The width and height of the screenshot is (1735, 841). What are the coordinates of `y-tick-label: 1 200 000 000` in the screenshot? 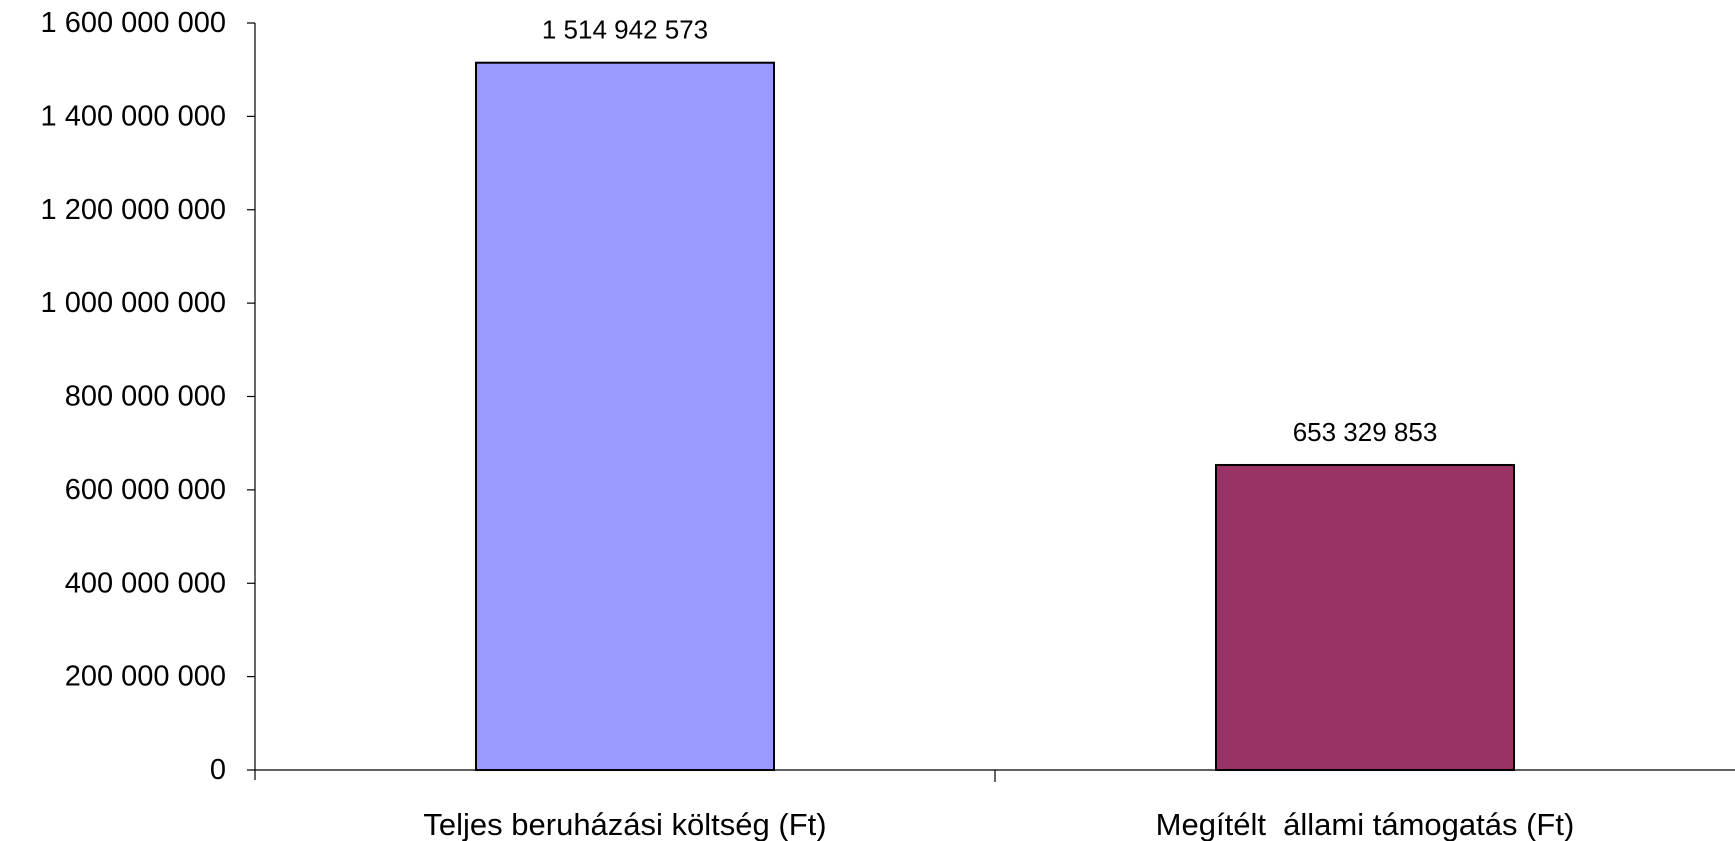 It's located at (133, 210).